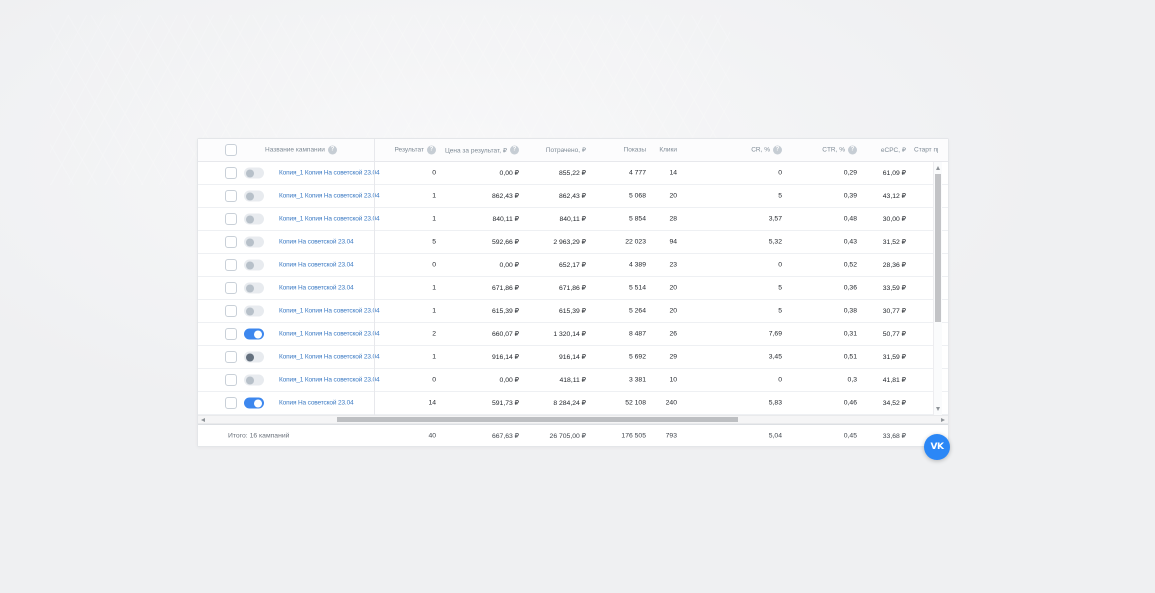  I want to click on cell-result: 5, so click(434, 242).